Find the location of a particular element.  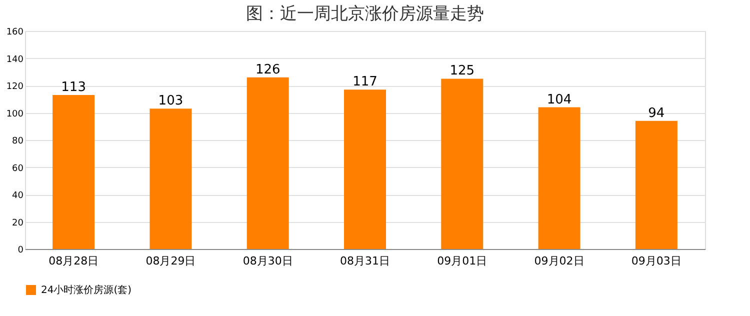

data-label: 113 is located at coordinates (73, 88).